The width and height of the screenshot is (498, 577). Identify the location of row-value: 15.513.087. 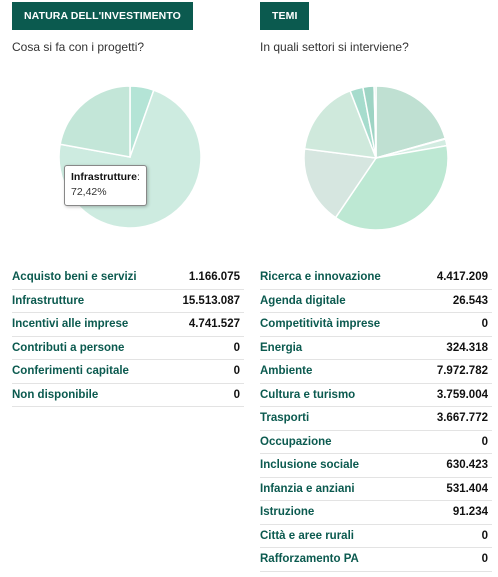
(211, 300).